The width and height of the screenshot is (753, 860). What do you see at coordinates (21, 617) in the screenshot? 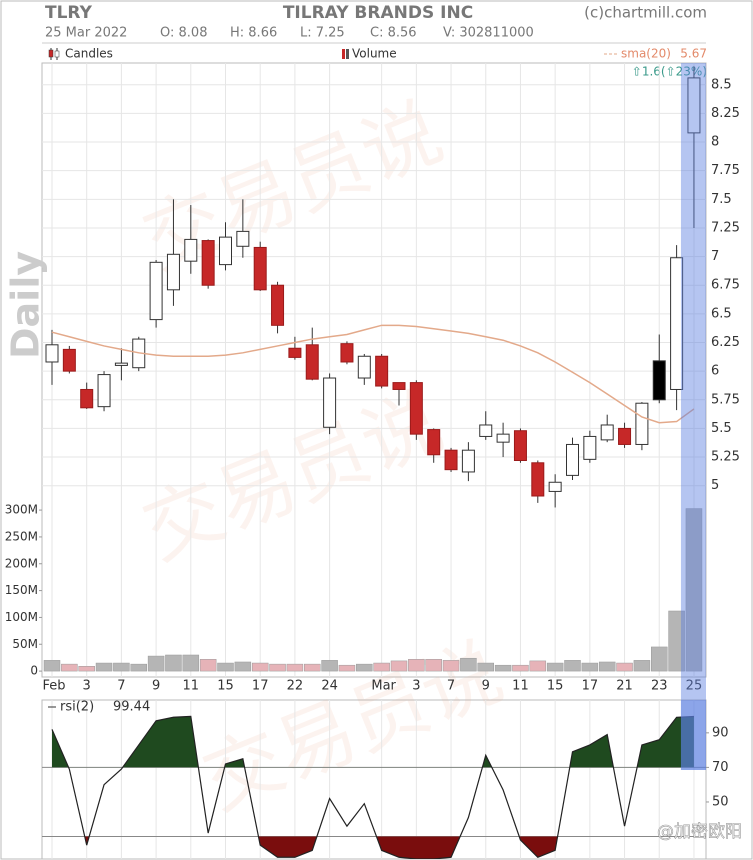
I see `y2-tick-label: 100M` at bounding box center [21, 617].